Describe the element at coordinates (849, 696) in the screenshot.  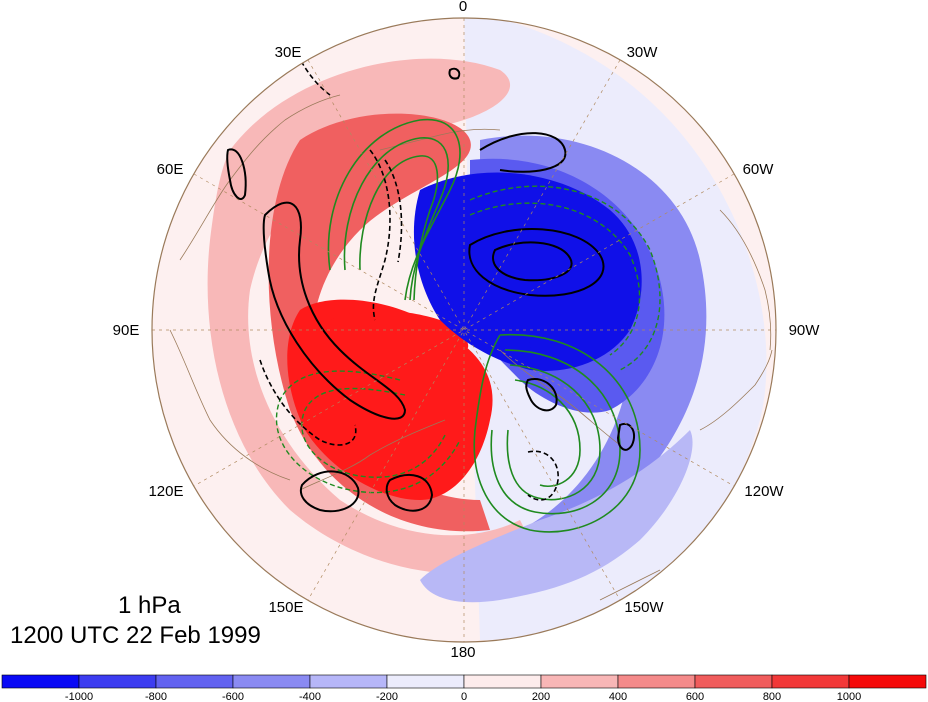
I see `colorbar-tick-label: 1000` at that location.